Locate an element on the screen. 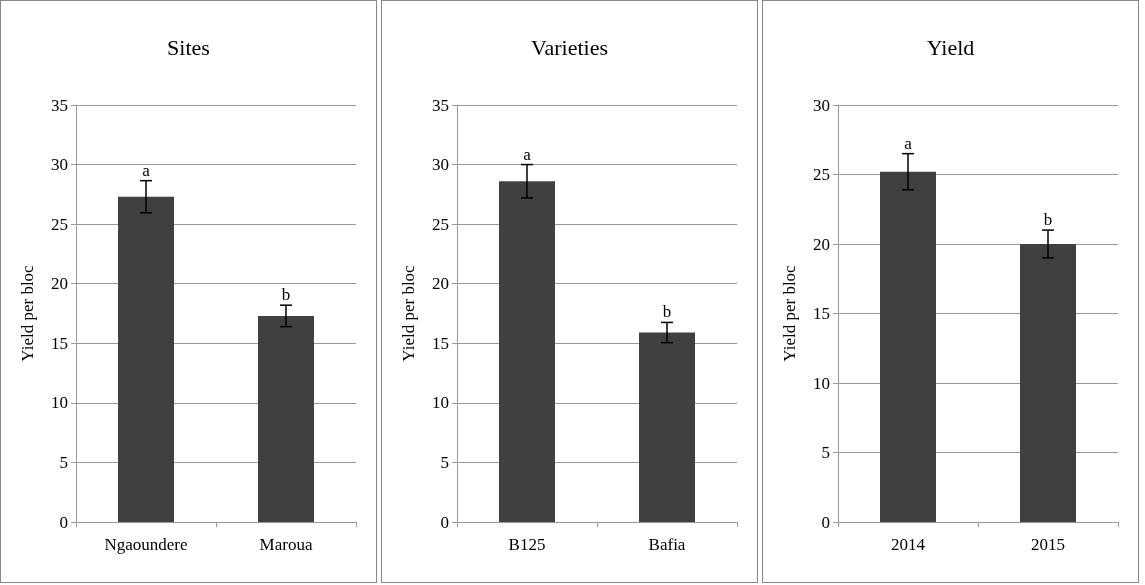 This screenshot has width=1145, height=585. x-tick-label: Bafia is located at coordinates (667, 544).